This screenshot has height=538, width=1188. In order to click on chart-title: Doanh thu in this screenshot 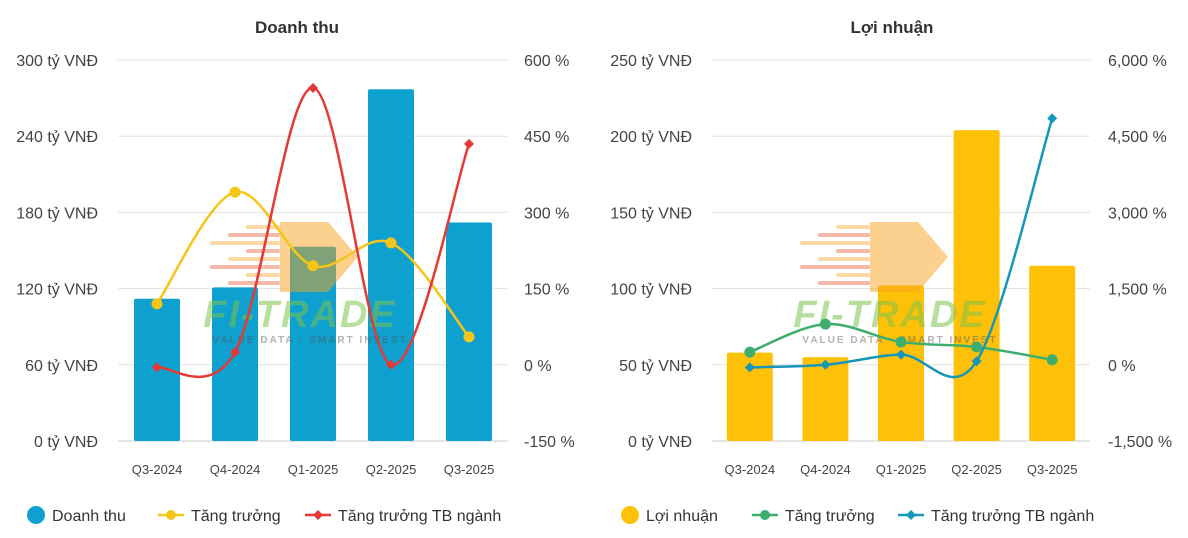, I will do `click(297, 27)`.